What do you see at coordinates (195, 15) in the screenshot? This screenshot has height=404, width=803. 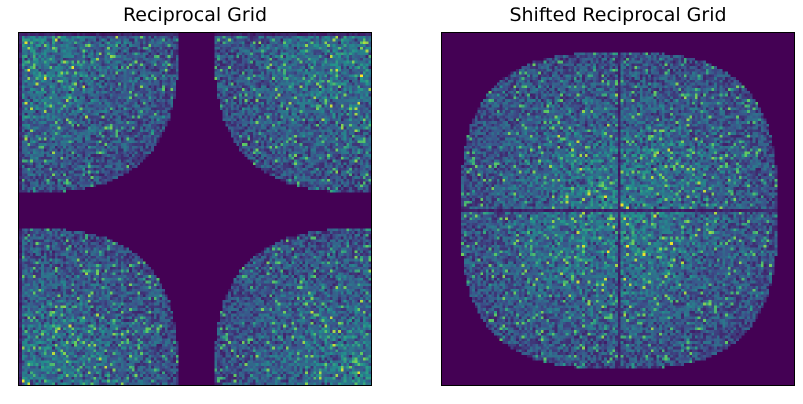 I see `reciprocal-grid-title: Reciprocal Grid` at bounding box center [195, 15].